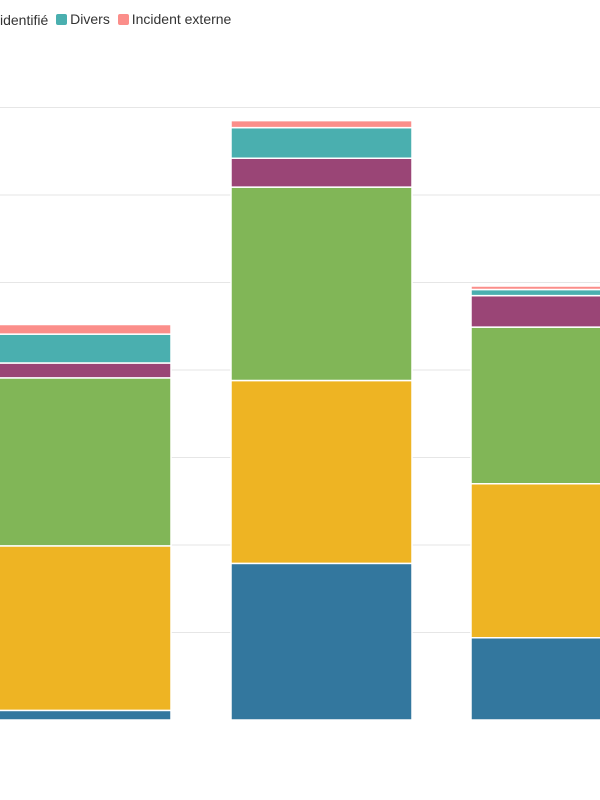  What do you see at coordinates (181, 19) in the screenshot?
I see `legend-label: Incident externe` at bounding box center [181, 19].